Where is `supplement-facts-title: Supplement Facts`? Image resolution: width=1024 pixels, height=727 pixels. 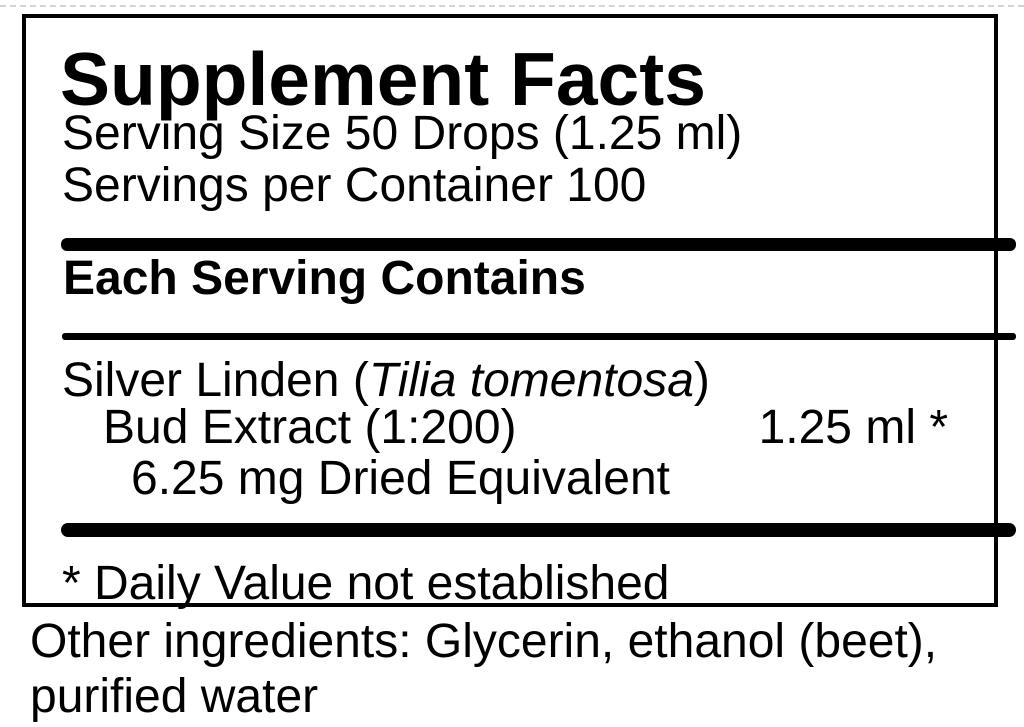
supplement-facts-title: Supplement Facts is located at coordinates (383, 79).